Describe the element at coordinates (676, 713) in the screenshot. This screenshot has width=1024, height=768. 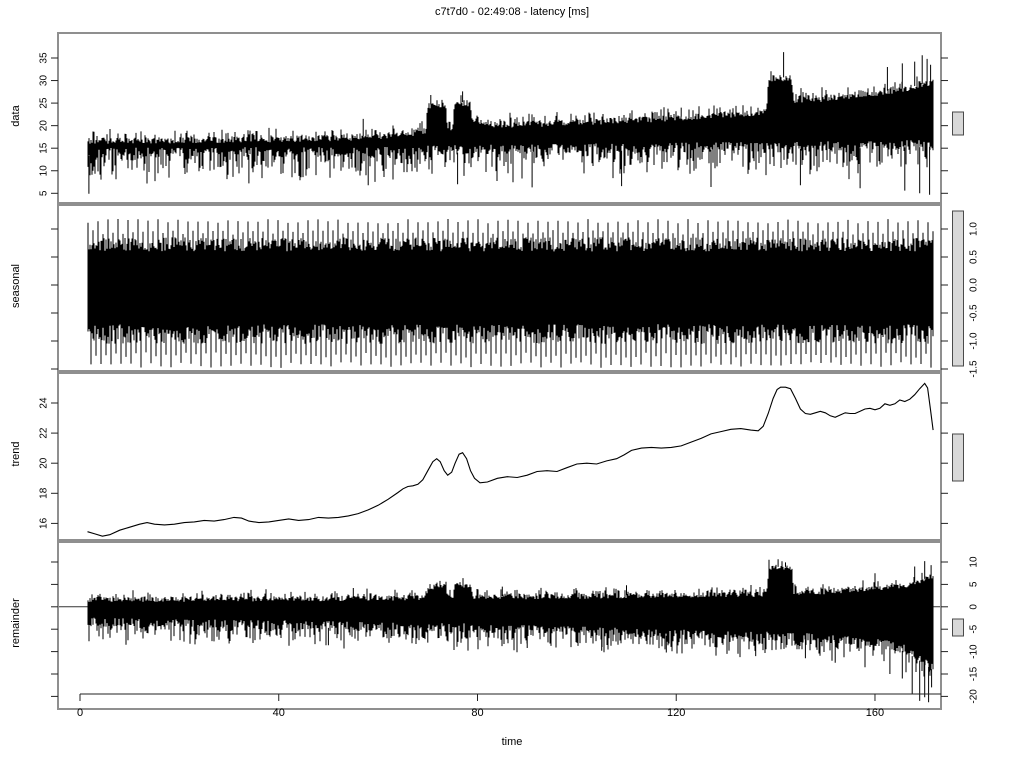
I see `x-tick-label: 120` at that location.